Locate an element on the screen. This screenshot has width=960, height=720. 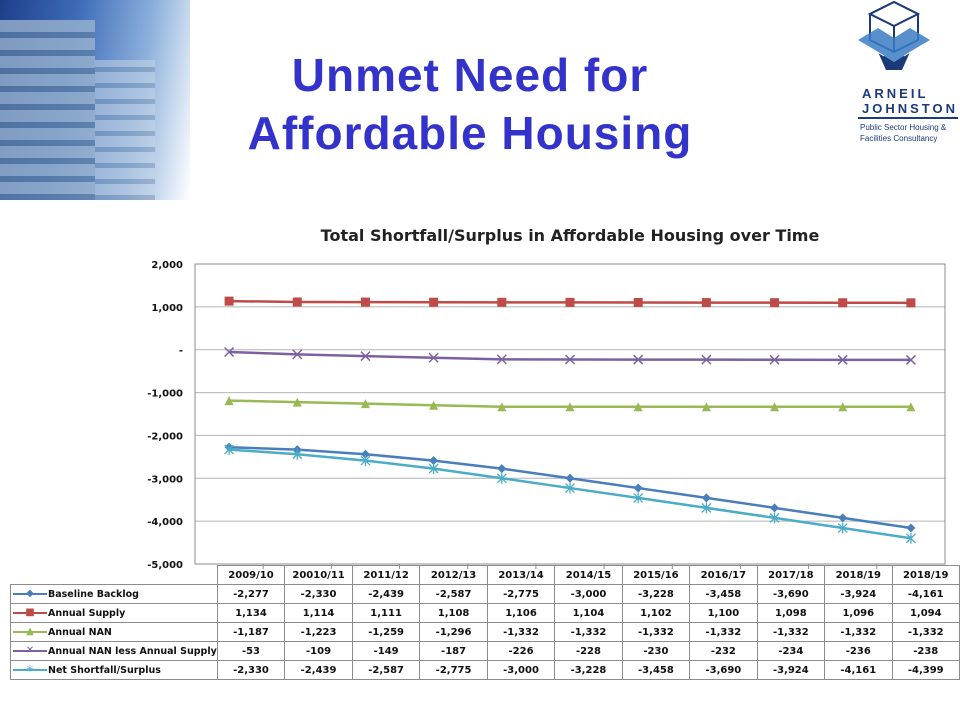
logo-tagline-line1: Public Sector Housing & is located at coordinates (903, 127).